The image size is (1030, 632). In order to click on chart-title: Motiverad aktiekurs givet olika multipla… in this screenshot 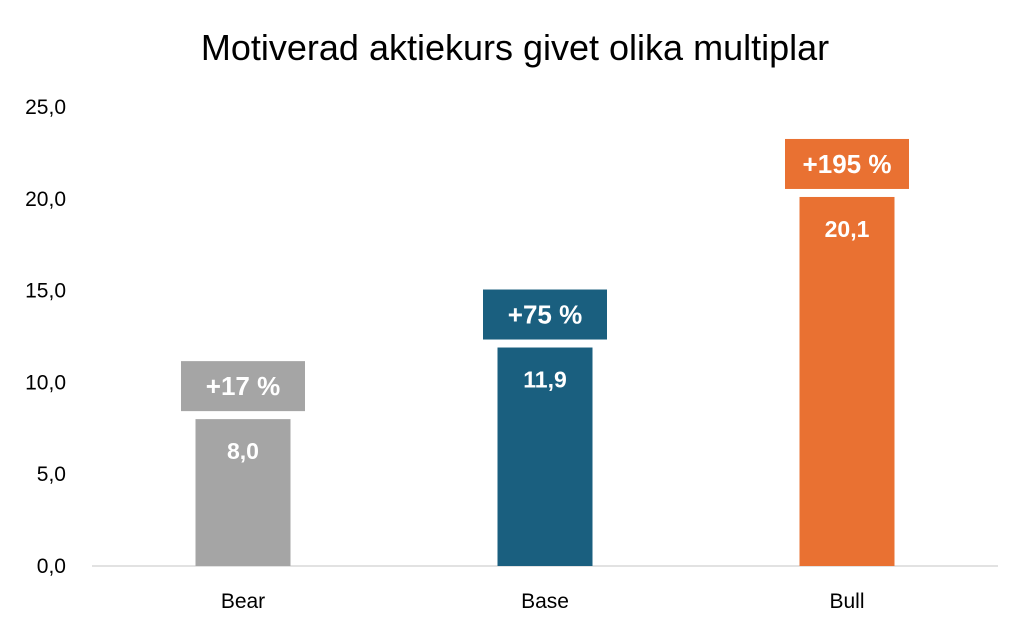, I will do `click(515, 47)`.